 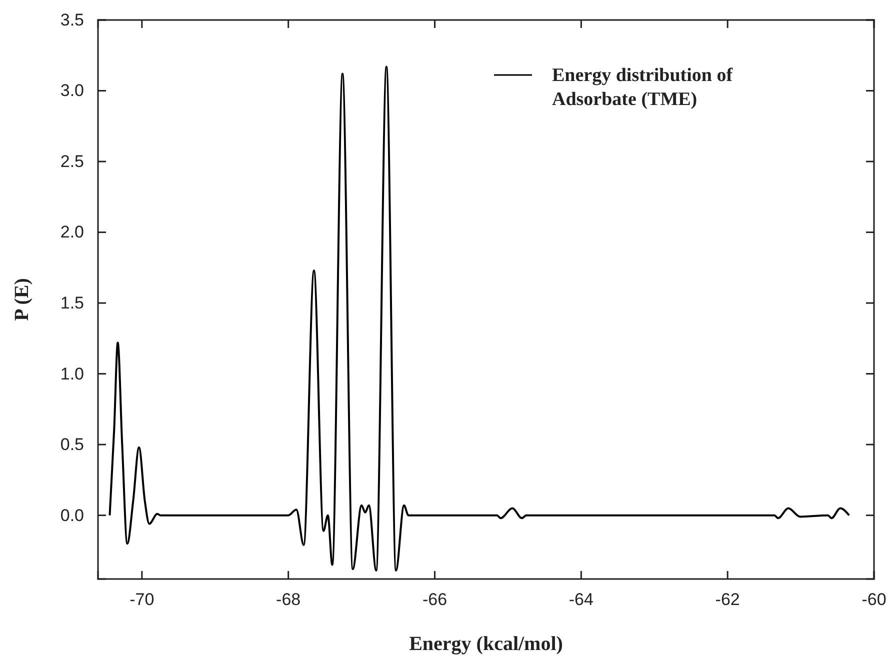 I want to click on y-tick-label: 2.5, so click(x=72, y=161).